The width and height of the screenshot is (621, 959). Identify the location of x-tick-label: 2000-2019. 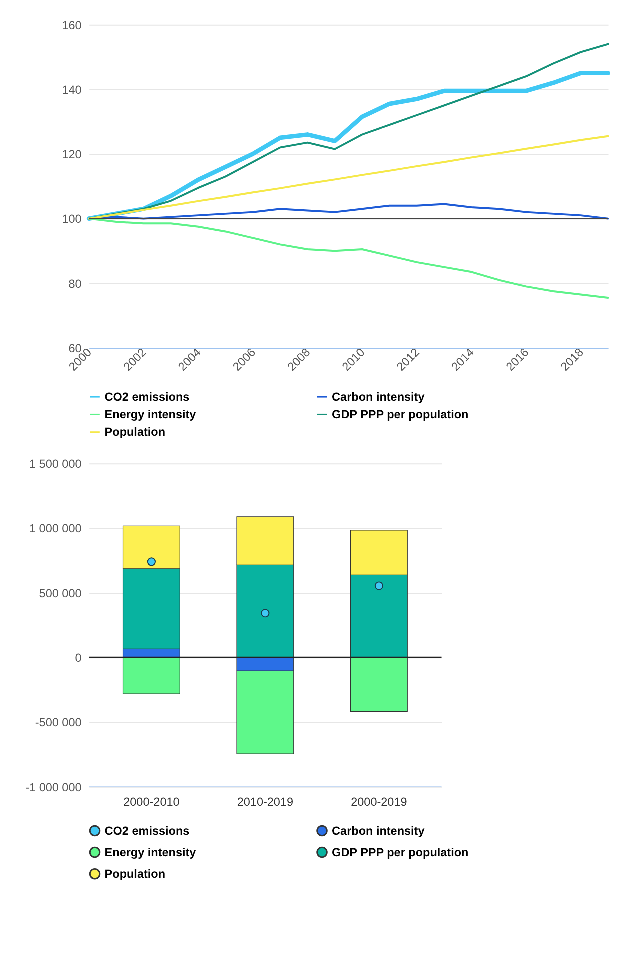
(379, 803).